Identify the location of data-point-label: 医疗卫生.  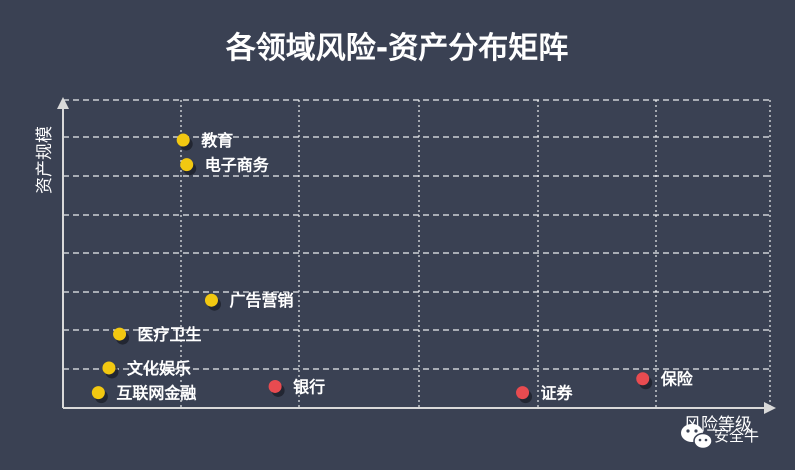
(170, 334).